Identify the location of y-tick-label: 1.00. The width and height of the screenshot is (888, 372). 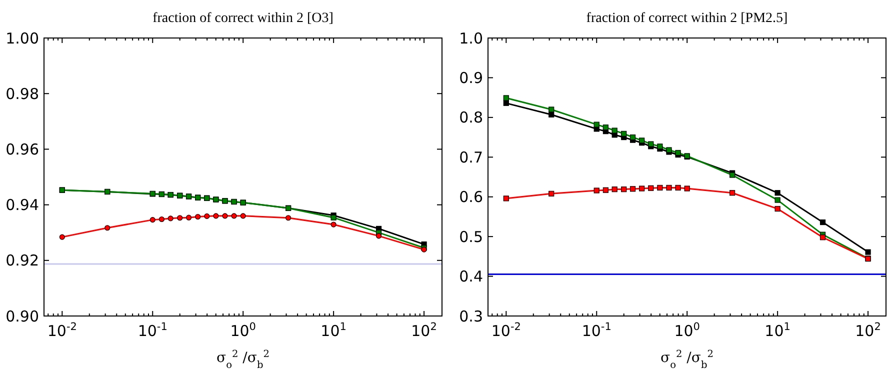
(22, 38).